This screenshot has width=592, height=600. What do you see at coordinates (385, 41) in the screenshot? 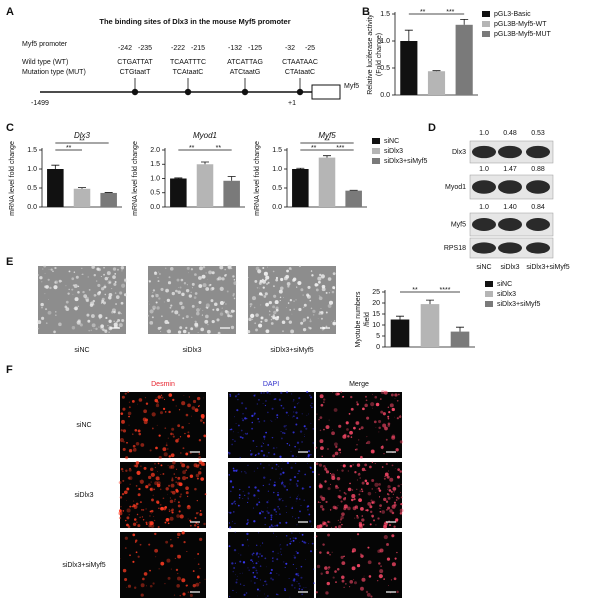
I see `y-tick-label: 1.0` at bounding box center [385, 41].